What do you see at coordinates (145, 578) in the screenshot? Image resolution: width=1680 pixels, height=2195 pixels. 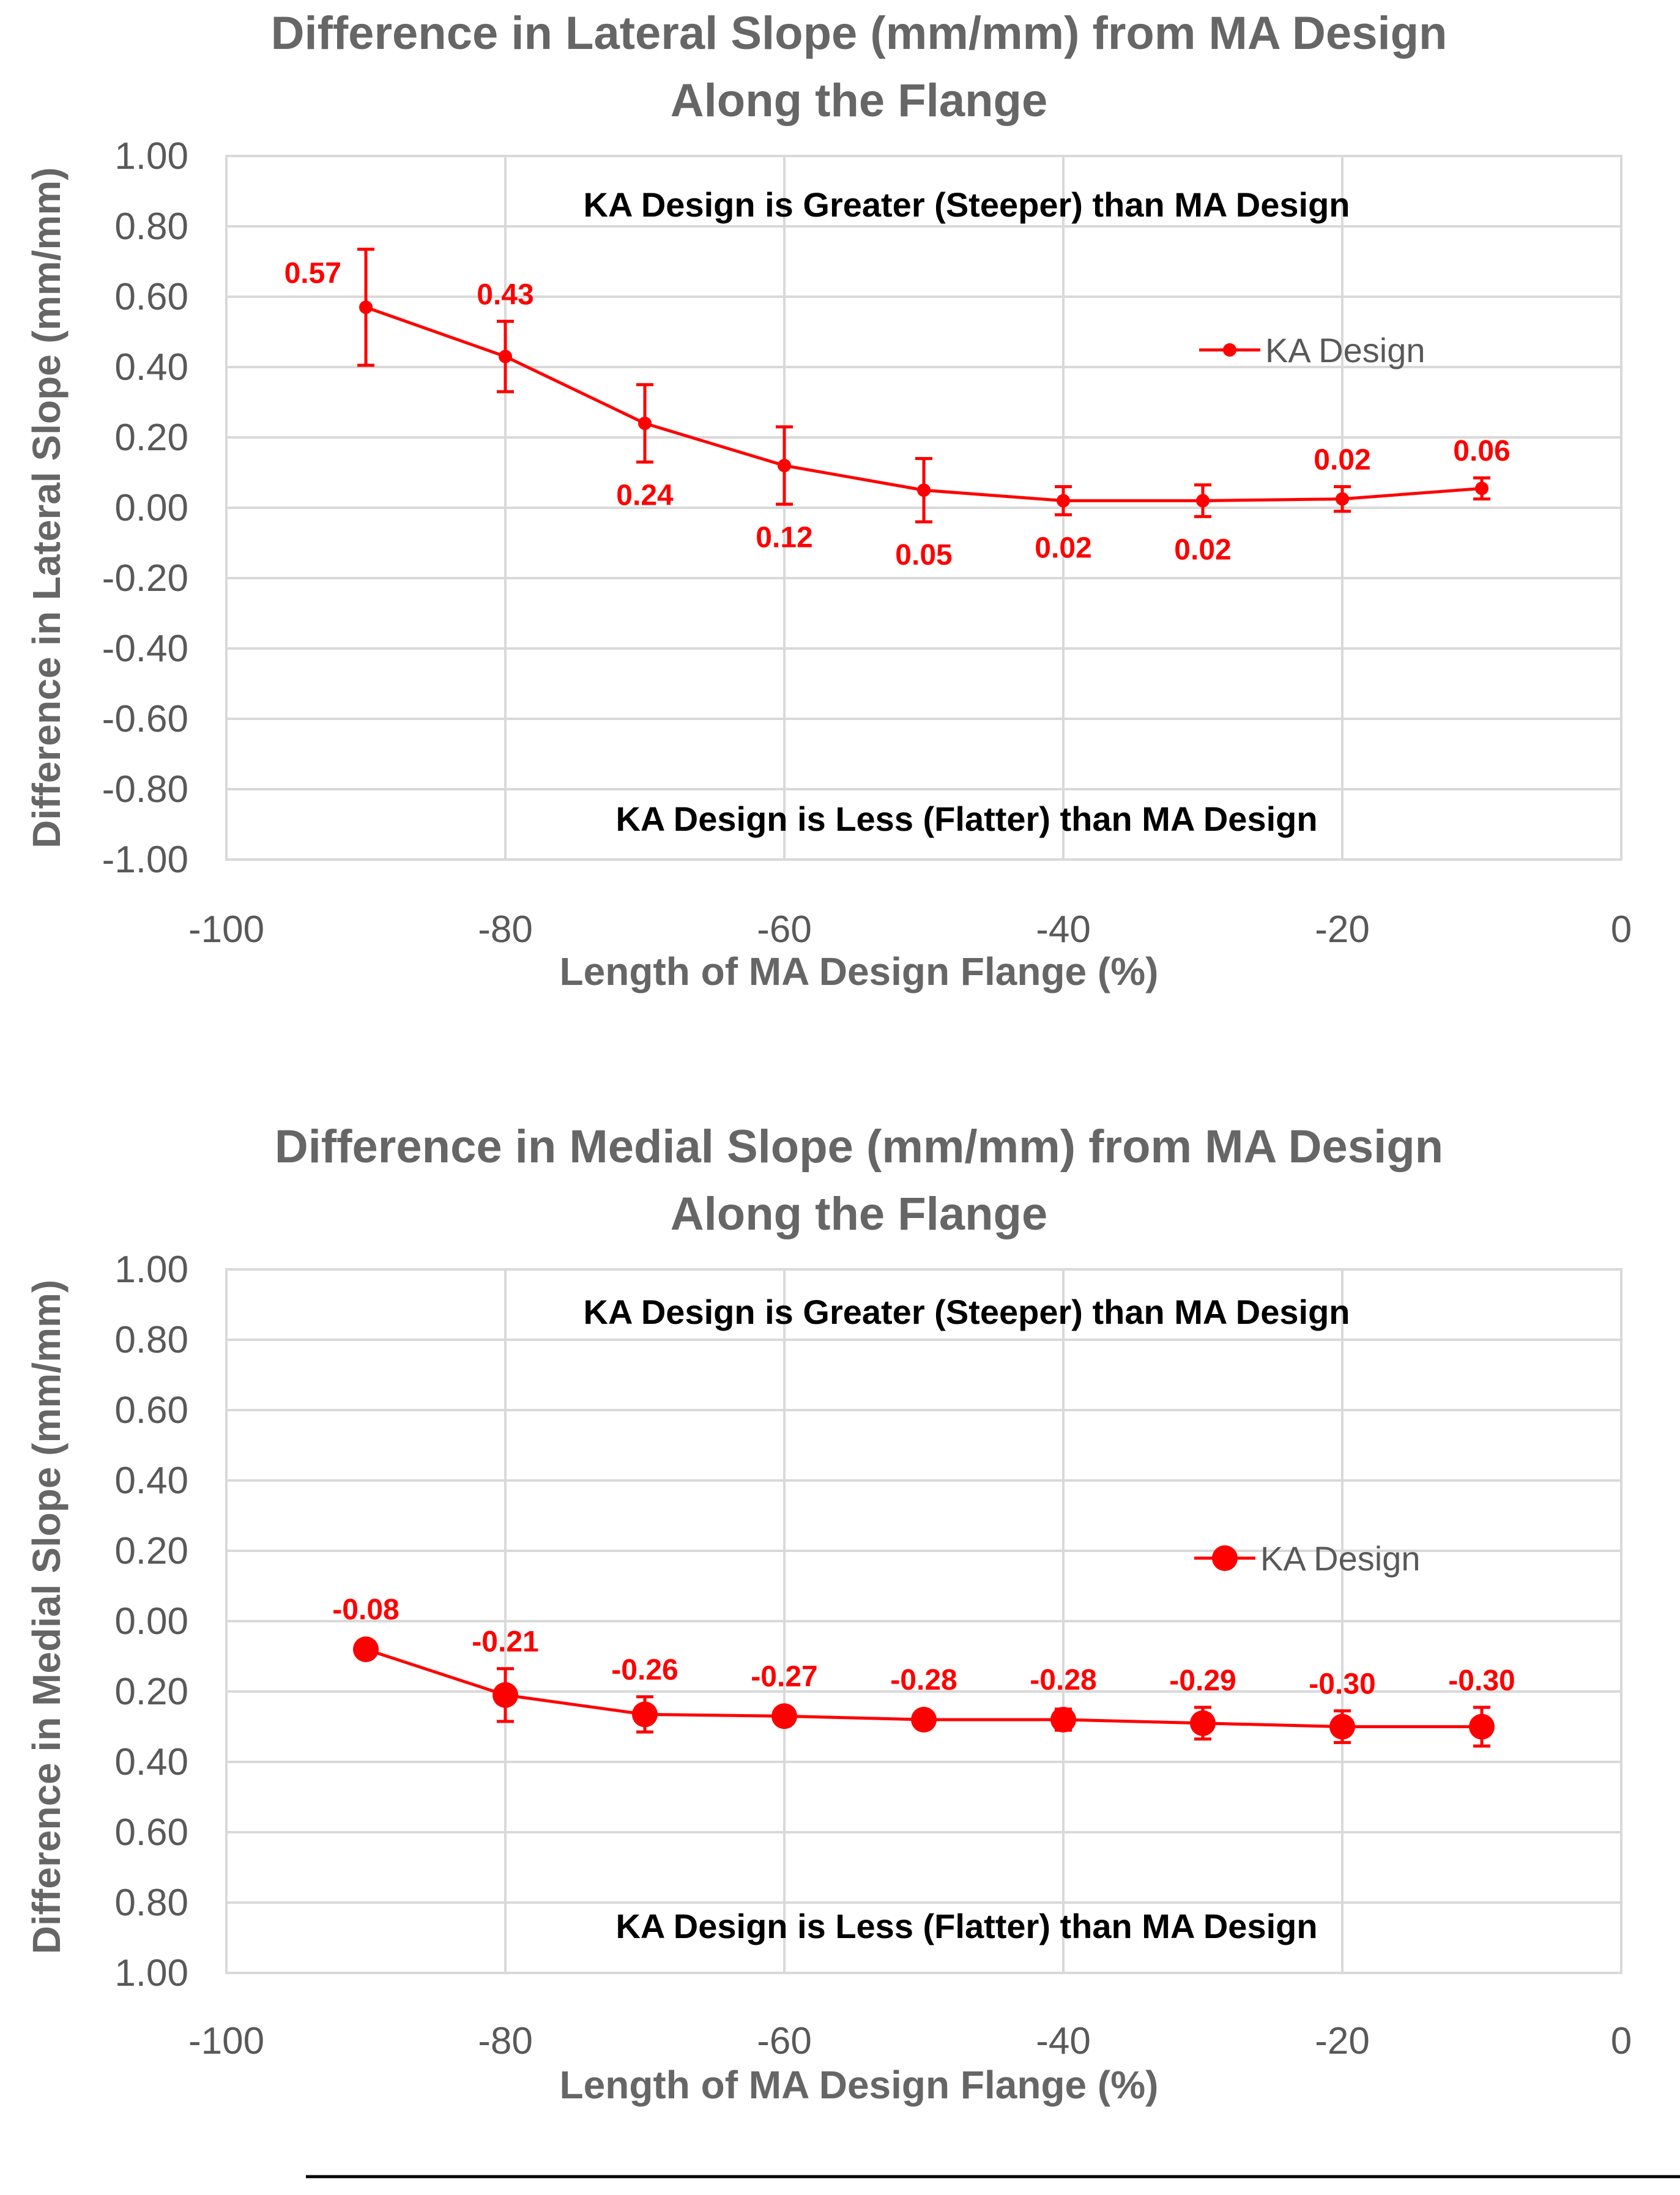 I see `y-tick-label: -0.20` at bounding box center [145, 578].